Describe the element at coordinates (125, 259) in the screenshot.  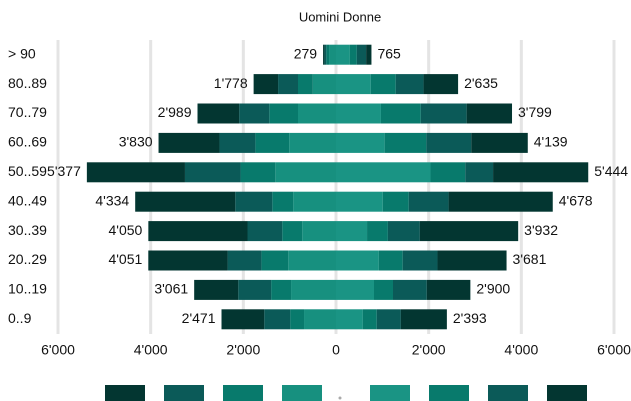
I see `male-total-label: 4'051` at that location.